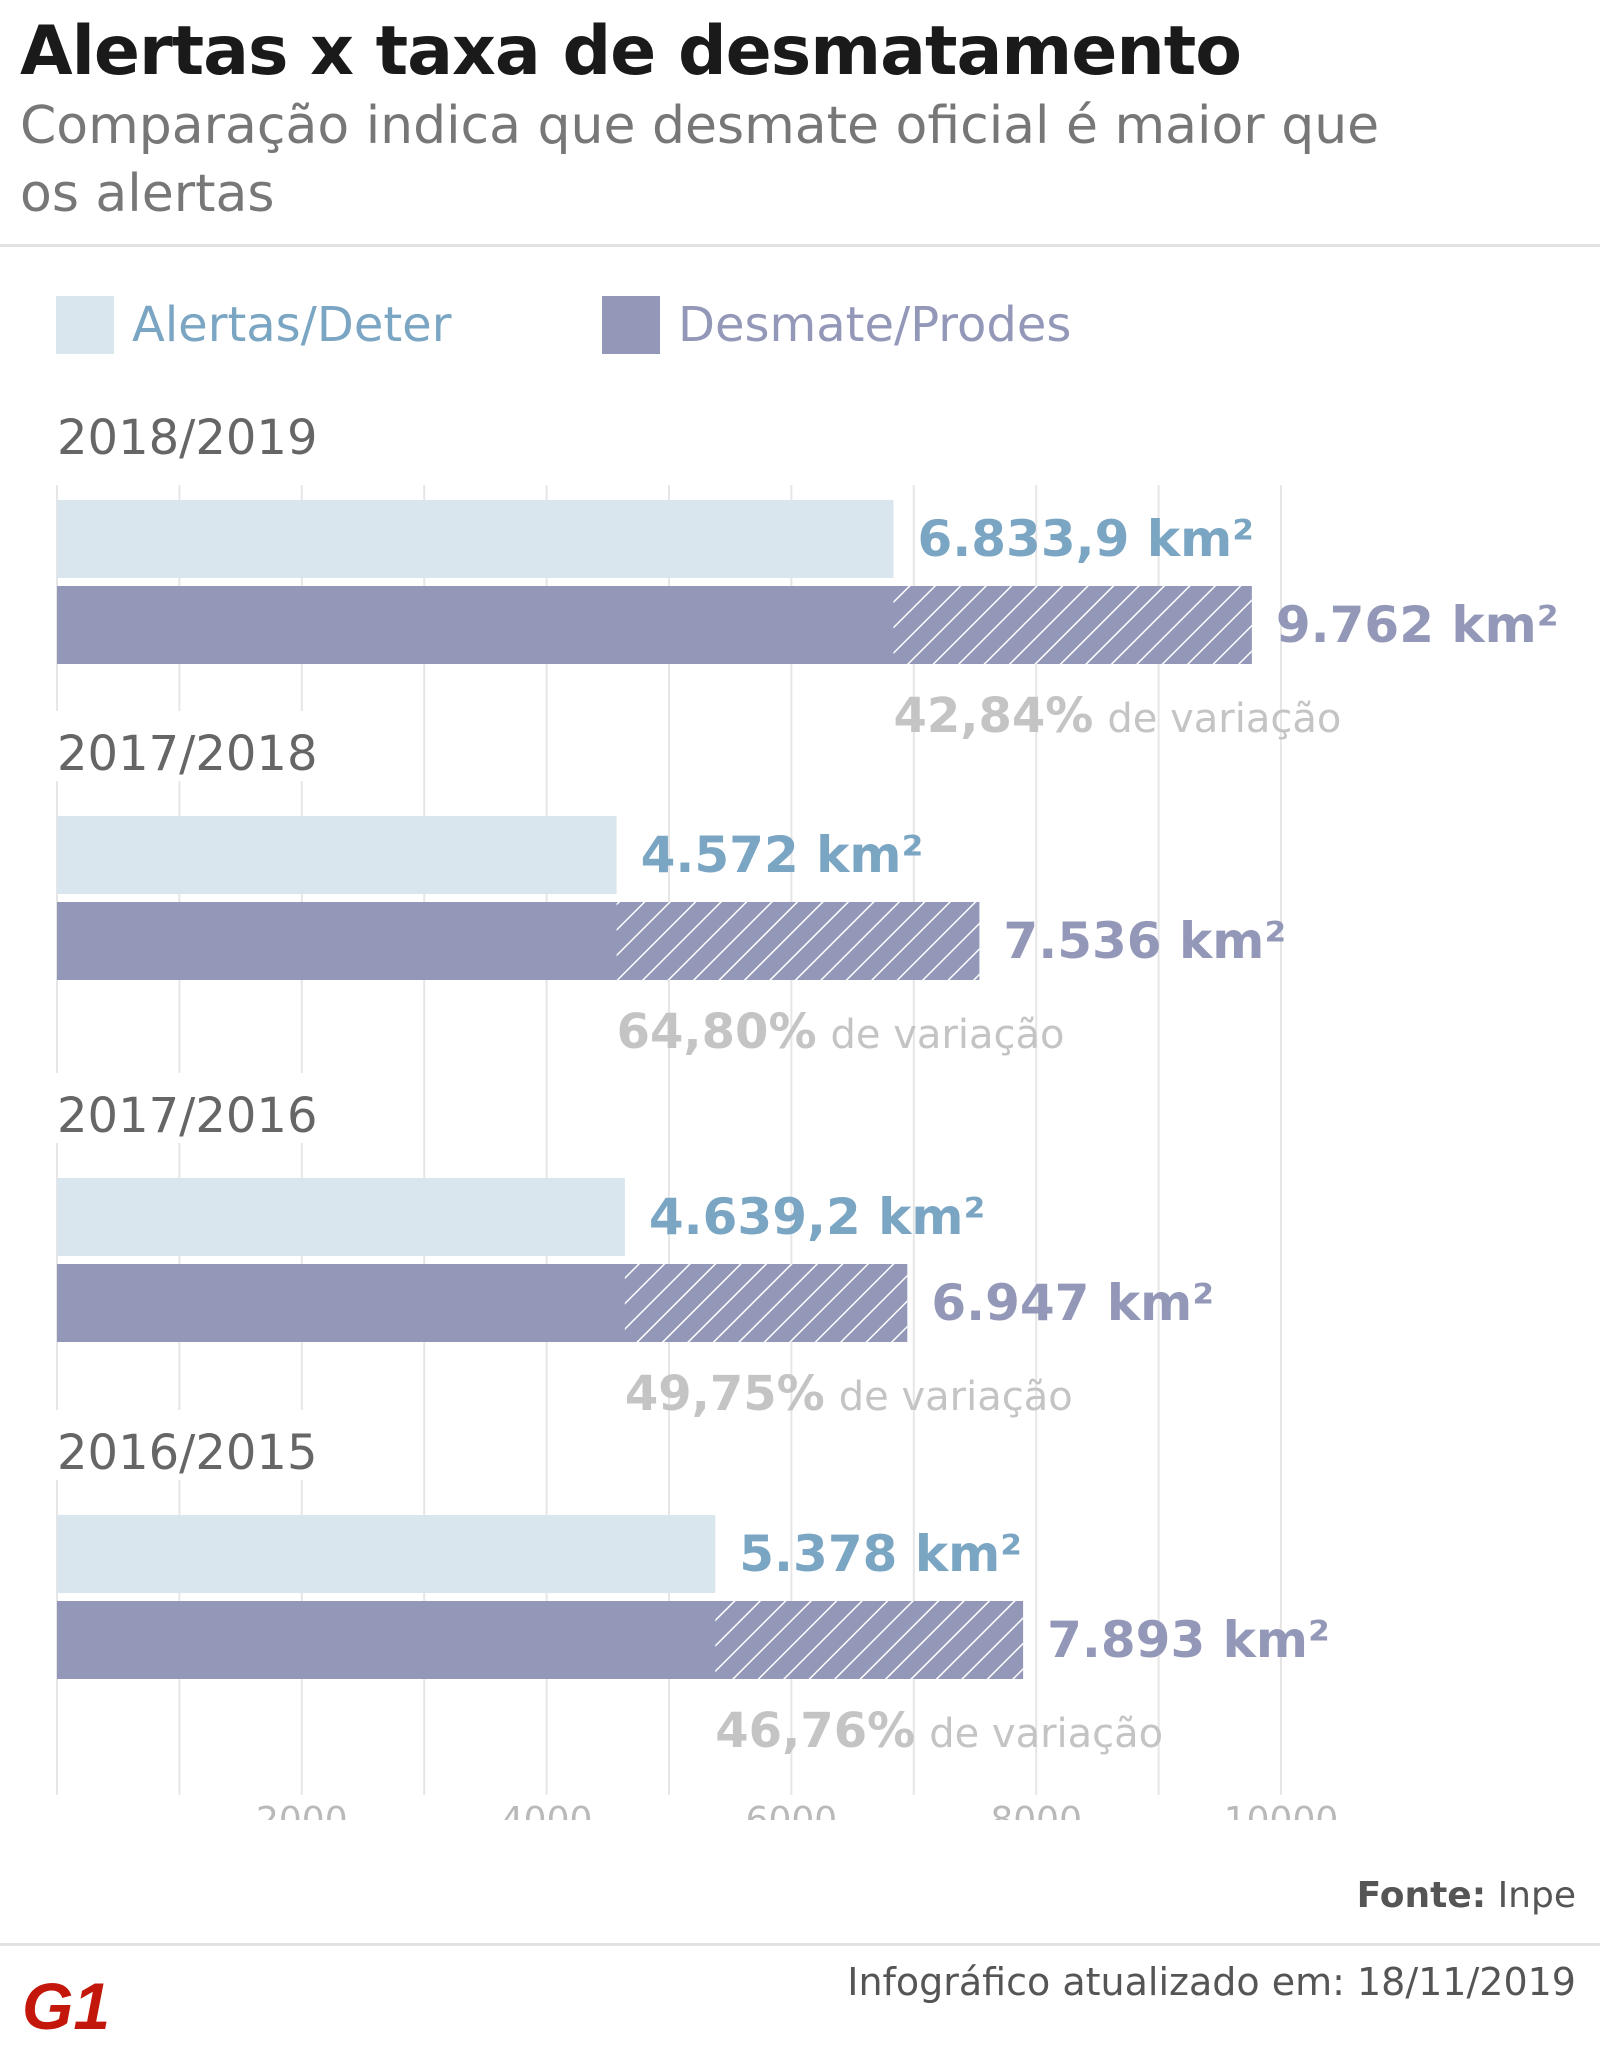  Describe the element at coordinates (880, 1554) in the screenshot. I see `data-label-alertas: 5.378 km²` at that location.